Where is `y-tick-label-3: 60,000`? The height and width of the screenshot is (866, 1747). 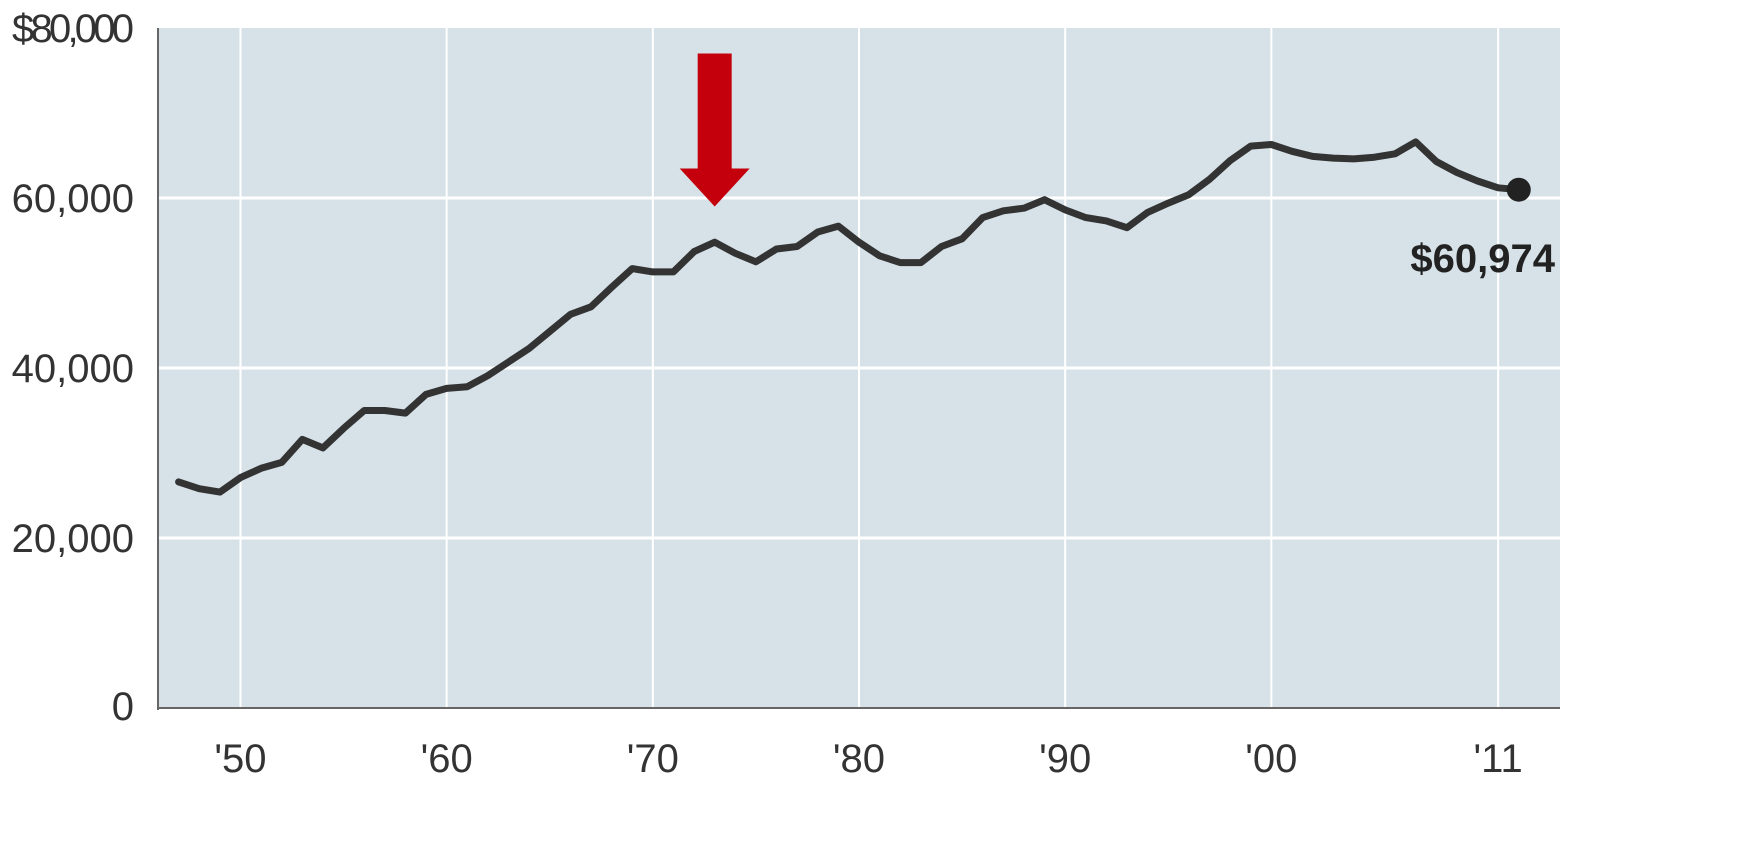
y-tick-label-3: 60,000 is located at coordinates (73, 199).